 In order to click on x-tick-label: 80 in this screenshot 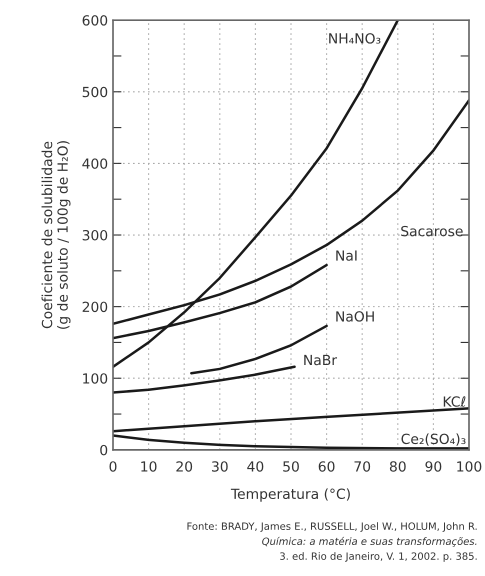, I will do `click(398, 466)`.